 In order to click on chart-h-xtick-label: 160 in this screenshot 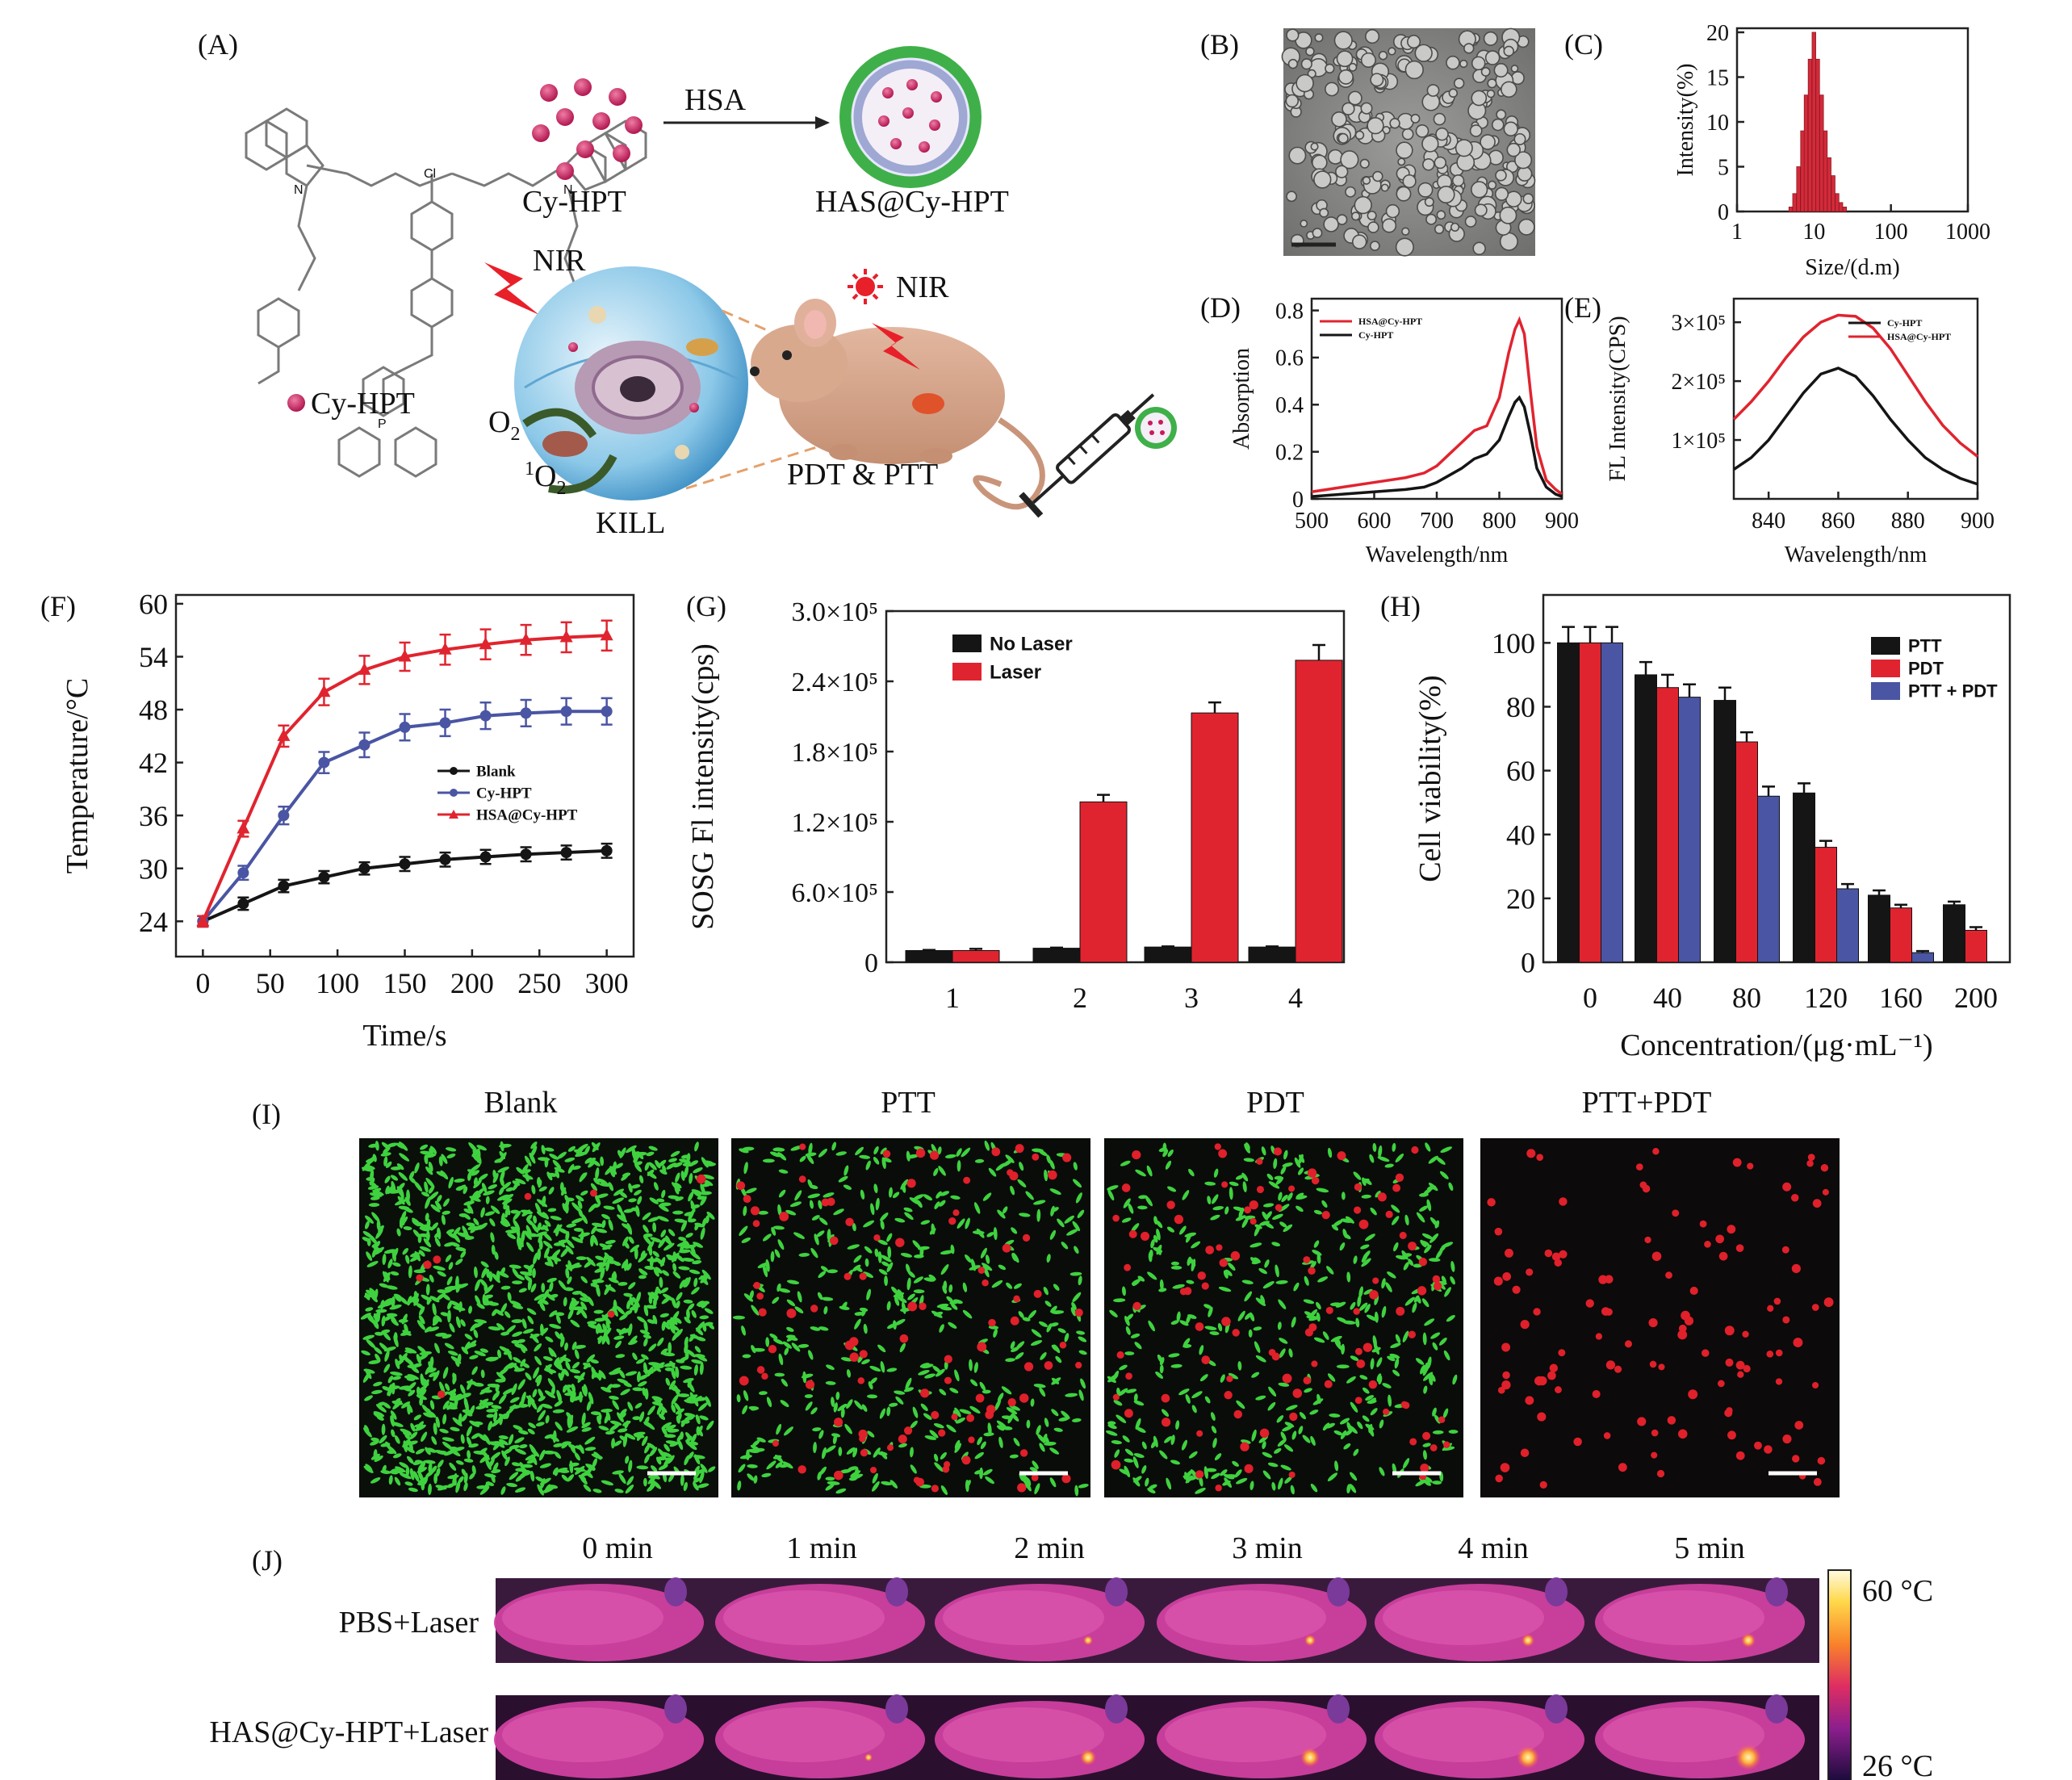, I will do `click(1901, 998)`.